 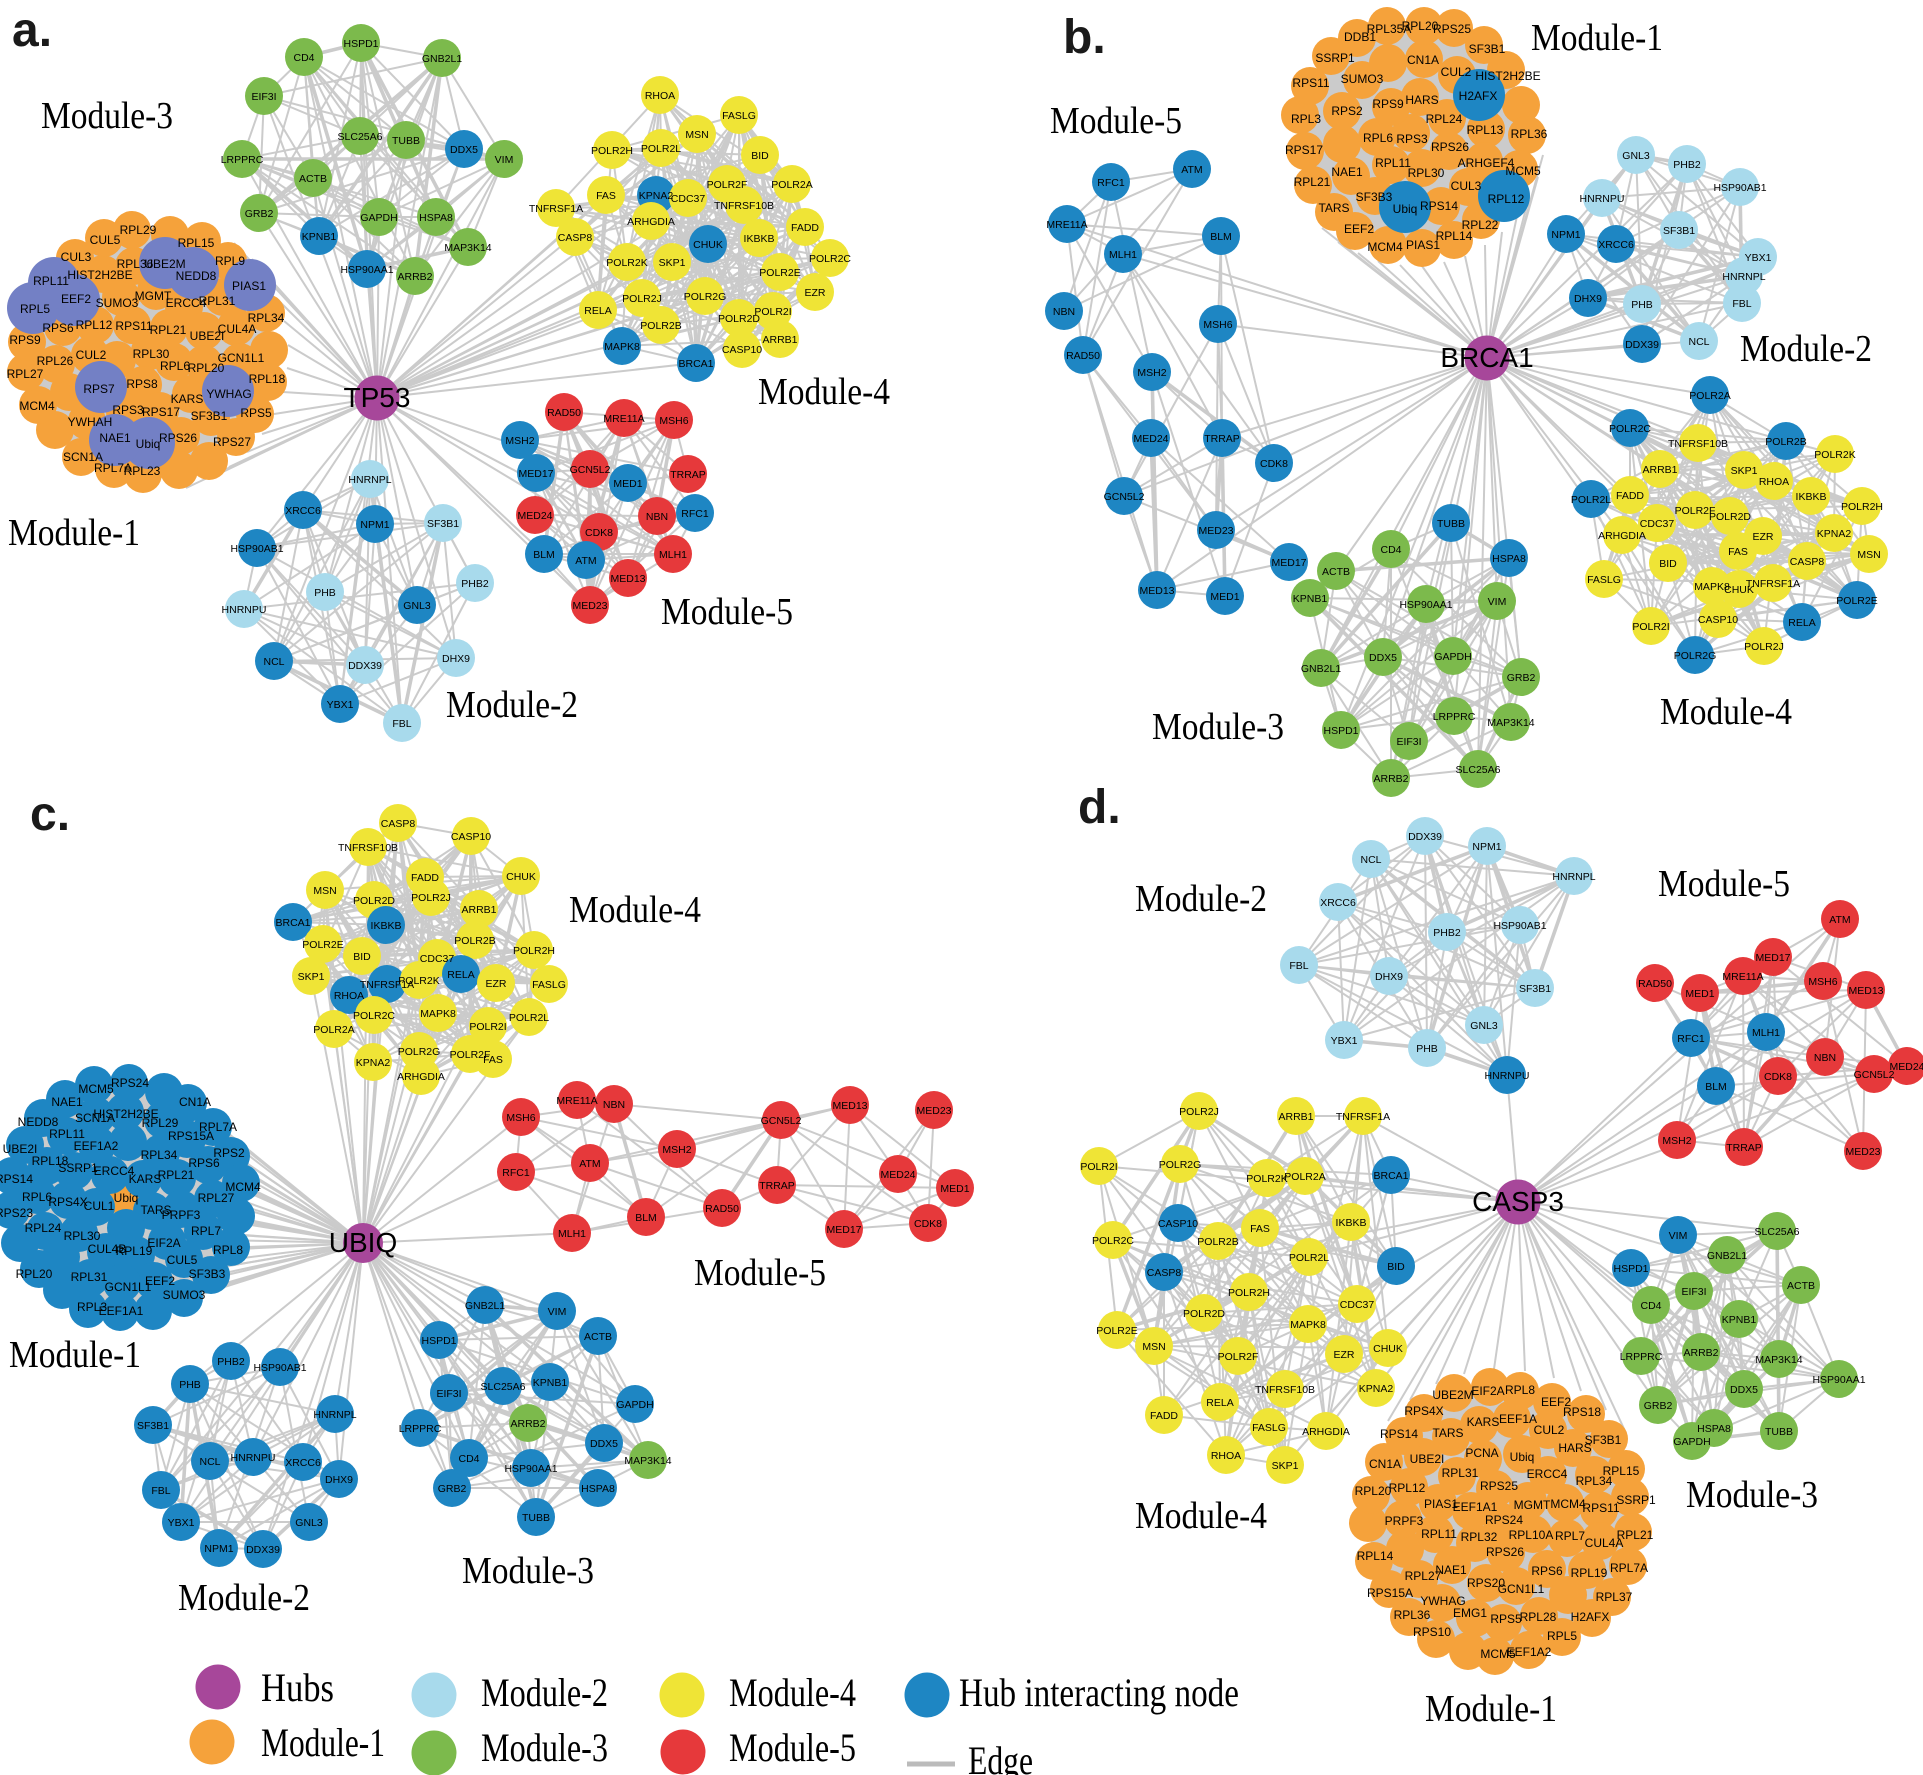 What do you see at coordinates (597, 311) in the screenshot?
I see `svg-text: RELA` at bounding box center [597, 311].